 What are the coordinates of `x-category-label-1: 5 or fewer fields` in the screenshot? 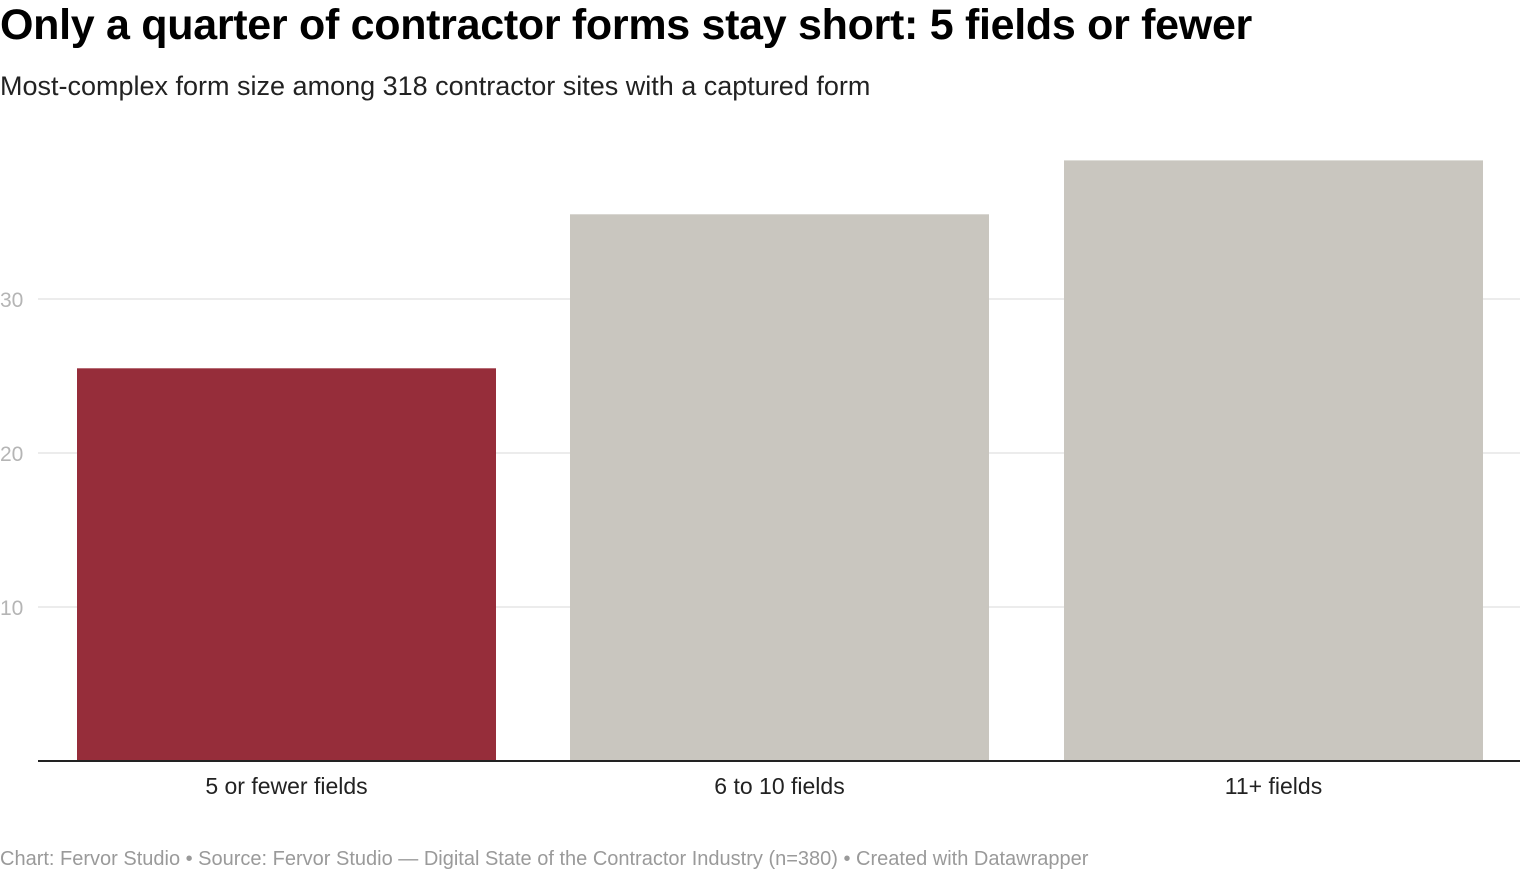 It's located at (286, 786).